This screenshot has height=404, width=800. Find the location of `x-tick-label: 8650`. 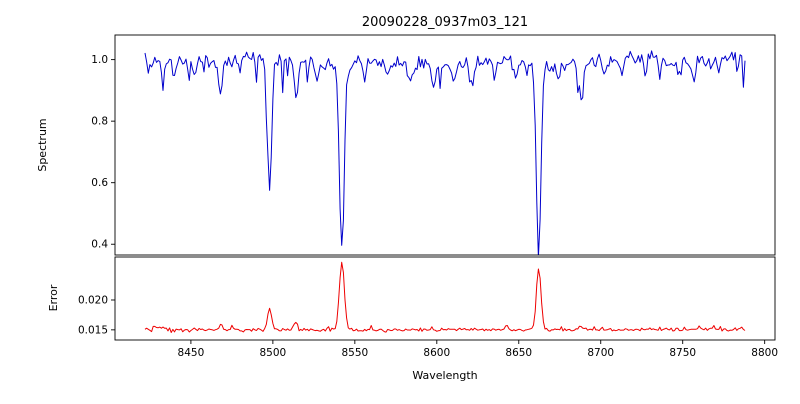

x-tick-label: 8650 is located at coordinates (518, 353).